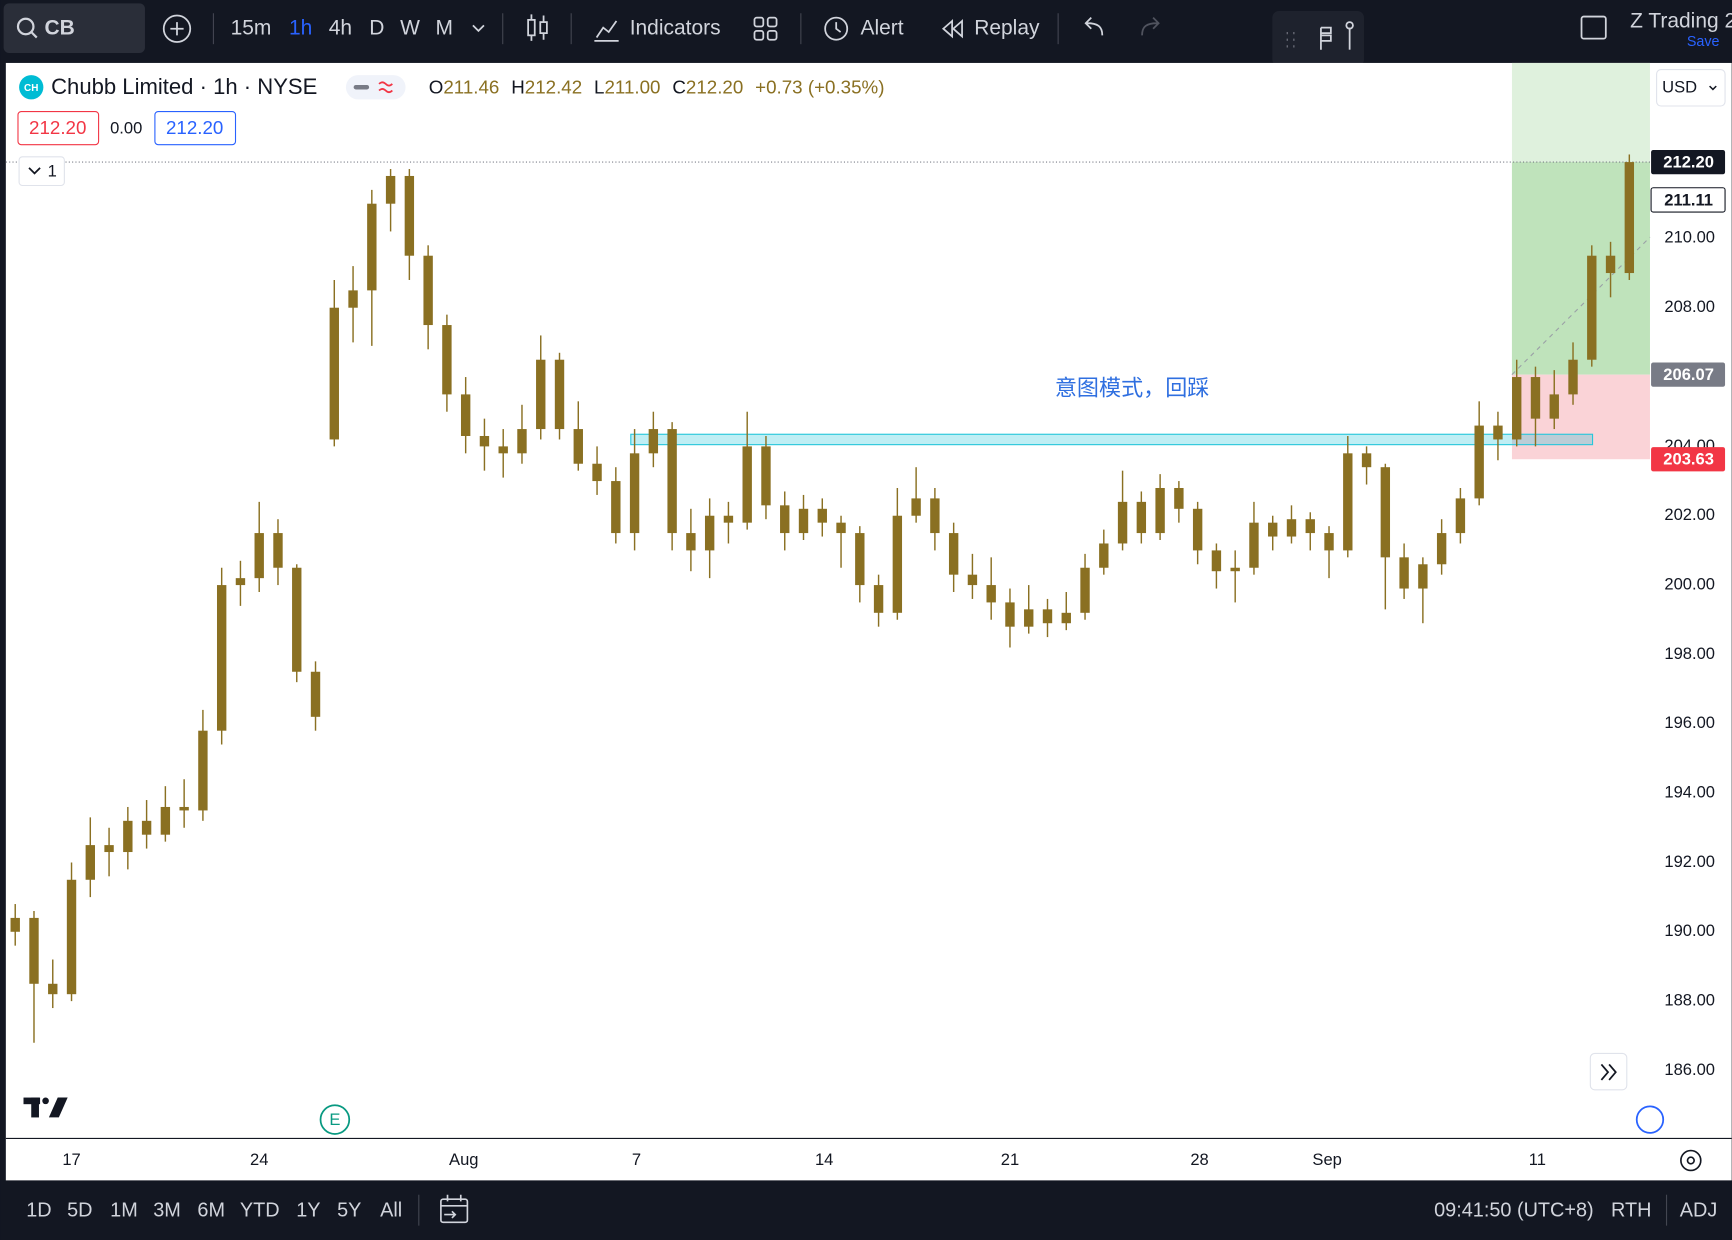 The image size is (1732, 1240). Describe the element at coordinates (376, 27) in the screenshot. I see `interval: D` at that location.